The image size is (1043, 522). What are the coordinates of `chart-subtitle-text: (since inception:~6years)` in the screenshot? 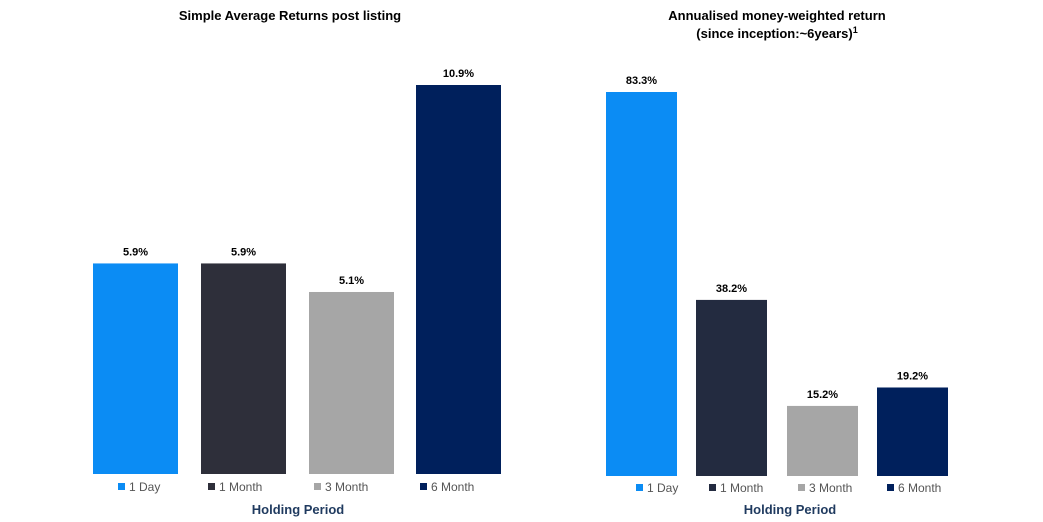 It's located at (774, 33).